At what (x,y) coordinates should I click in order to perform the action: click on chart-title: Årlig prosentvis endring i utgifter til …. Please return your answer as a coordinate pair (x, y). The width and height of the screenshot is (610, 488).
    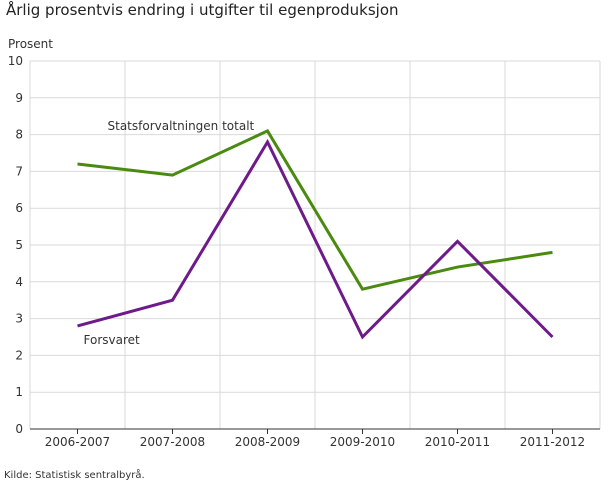
    Looking at the image, I should click on (202, 10).